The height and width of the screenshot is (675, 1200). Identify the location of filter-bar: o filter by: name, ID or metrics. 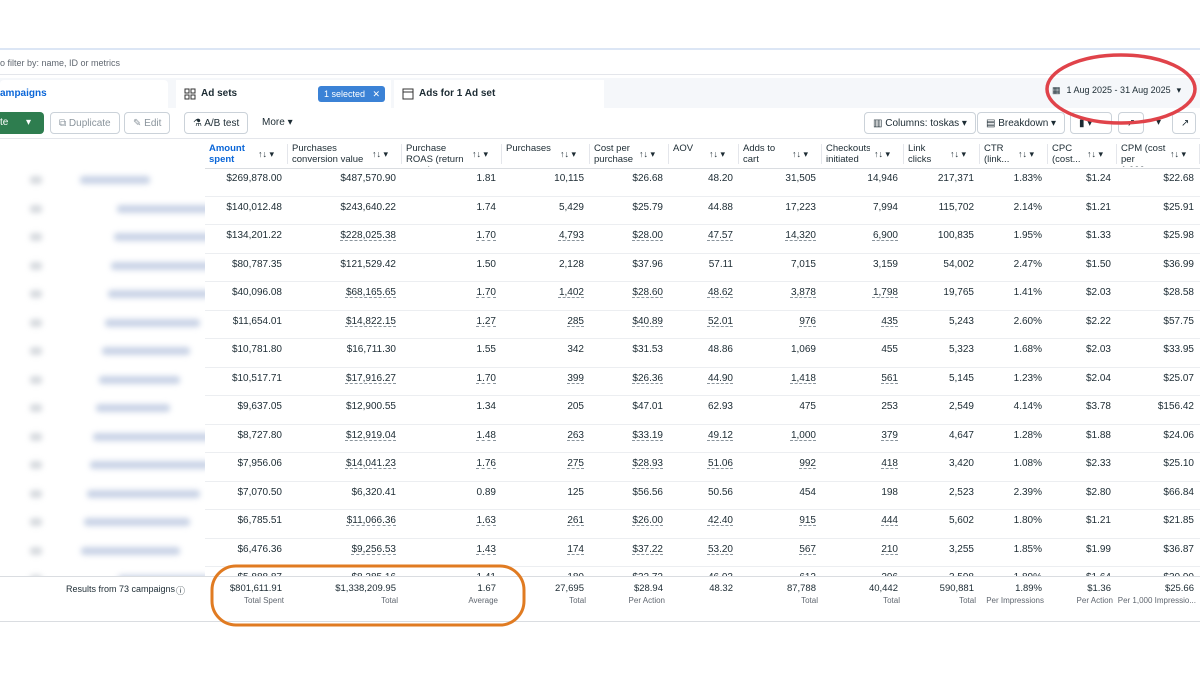
(600, 63).